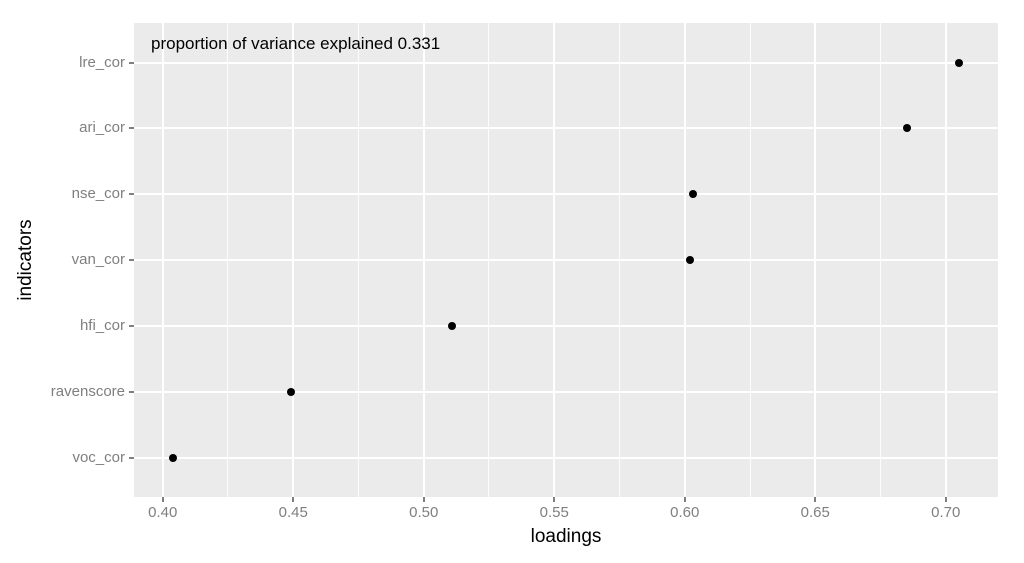  Describe the element at coordinates (685, 512) in the screenshot. I see `x-tick-label: 0.60` at that location.